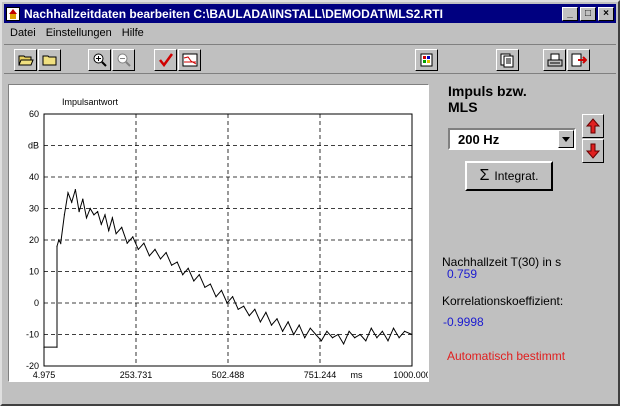 The image size is (620, 406). I want to click on exit-button, so click(578, 60).